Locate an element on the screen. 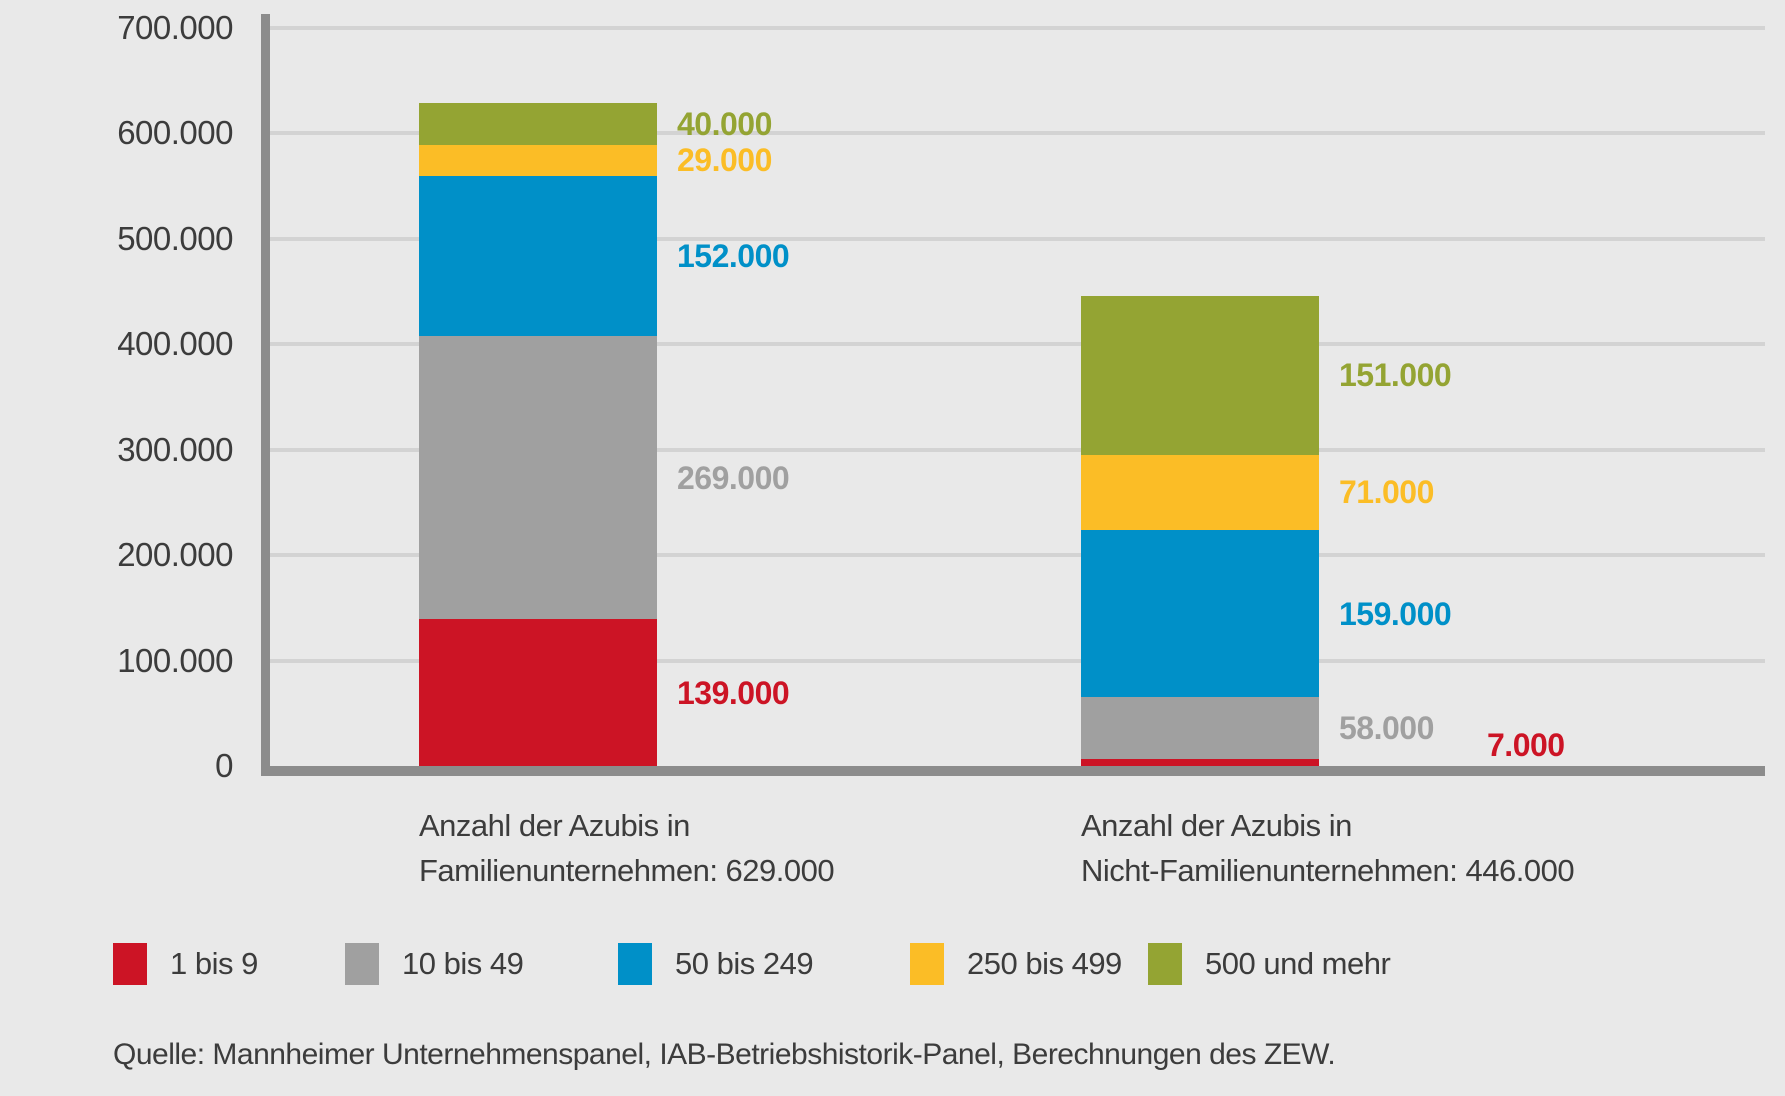 Image resolution: width=1785 pixels, height=1096 pixels. y-axis-tick-label: 500.000 is located at coordinates (175, 238).